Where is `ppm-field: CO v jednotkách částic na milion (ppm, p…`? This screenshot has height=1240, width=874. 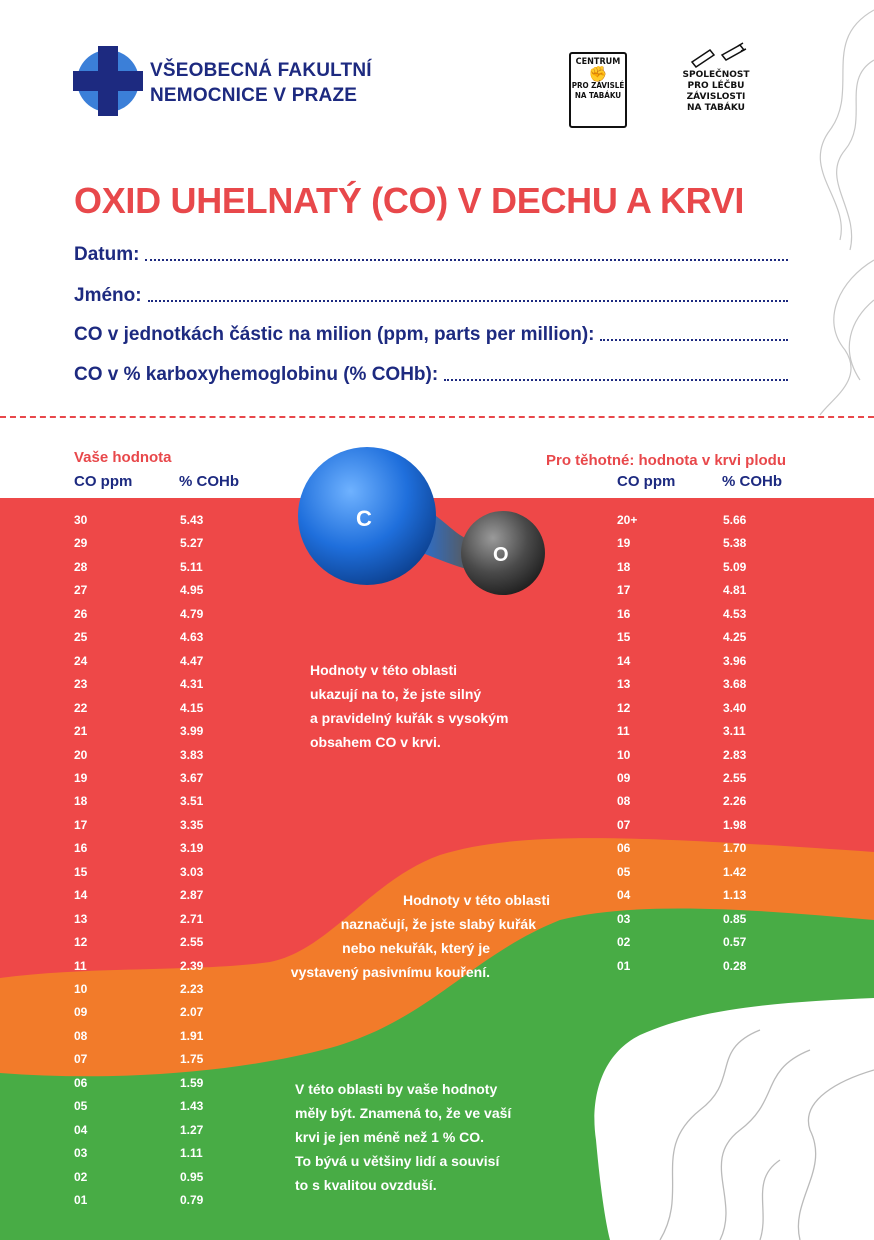 ppm-field: CO v jednotkách částic na milion (ppm, p… is located at coordinates (431, 333).